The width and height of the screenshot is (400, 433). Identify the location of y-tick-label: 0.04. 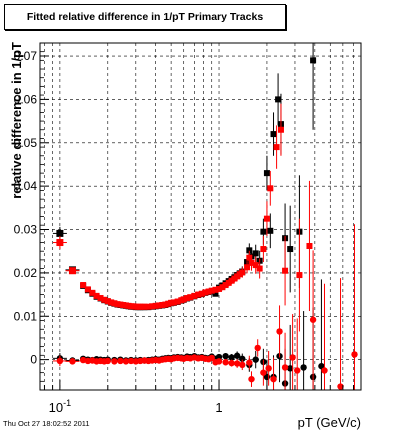
(26, 186).